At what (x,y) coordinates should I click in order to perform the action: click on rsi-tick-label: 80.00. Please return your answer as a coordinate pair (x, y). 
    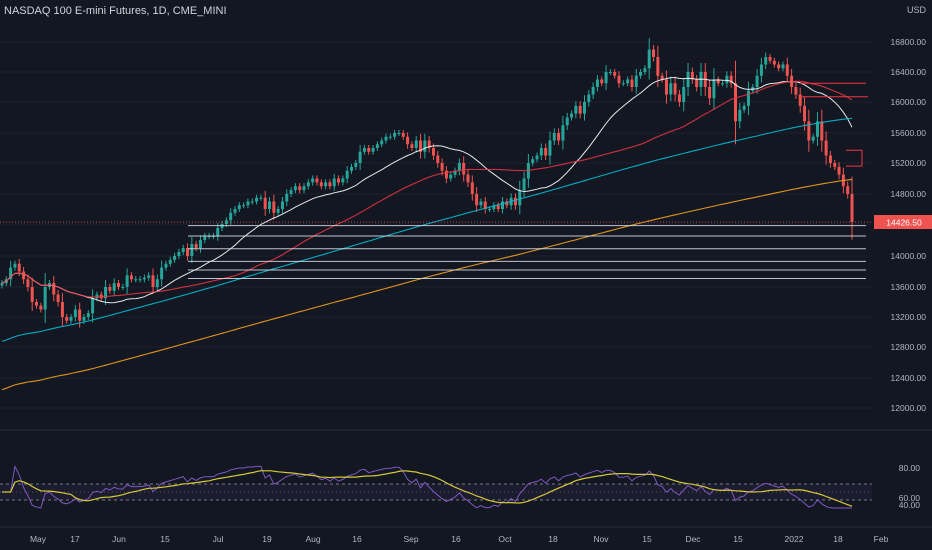
    Looking at the image, I should click on (910, 468).